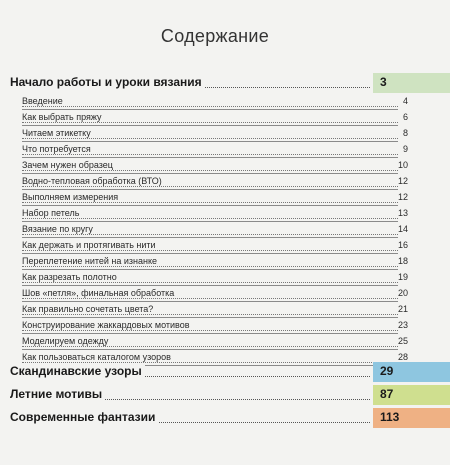 Image resolution: width=450 pixels, height=465 pixels. I want to click on section-title: Скандинавские узоры, so click(77, 371).